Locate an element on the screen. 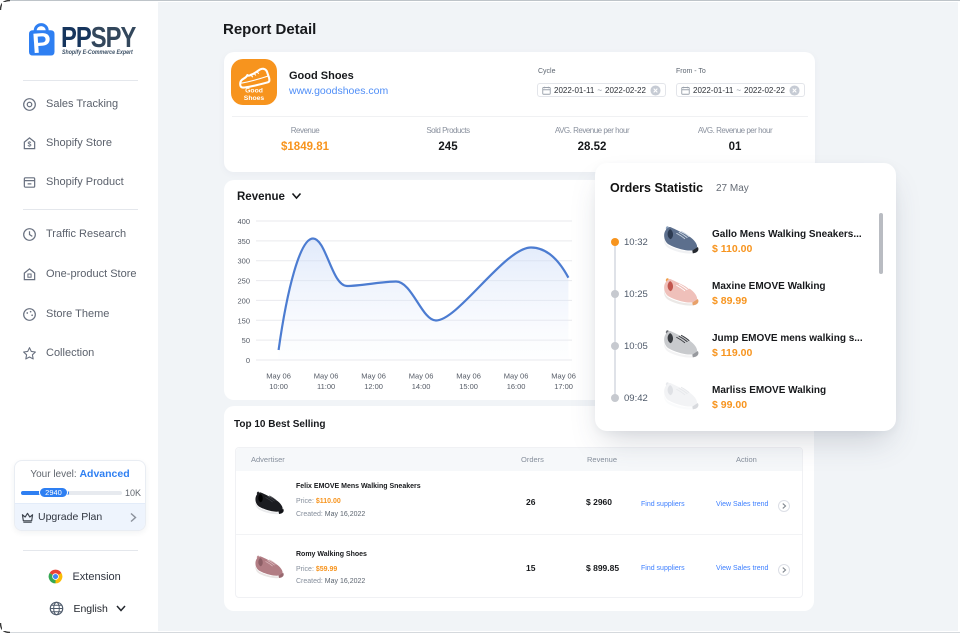 Image resolution: width=960 pixels, height=633 pixels. svg-text: 300 is located at coordinates (243, 261).